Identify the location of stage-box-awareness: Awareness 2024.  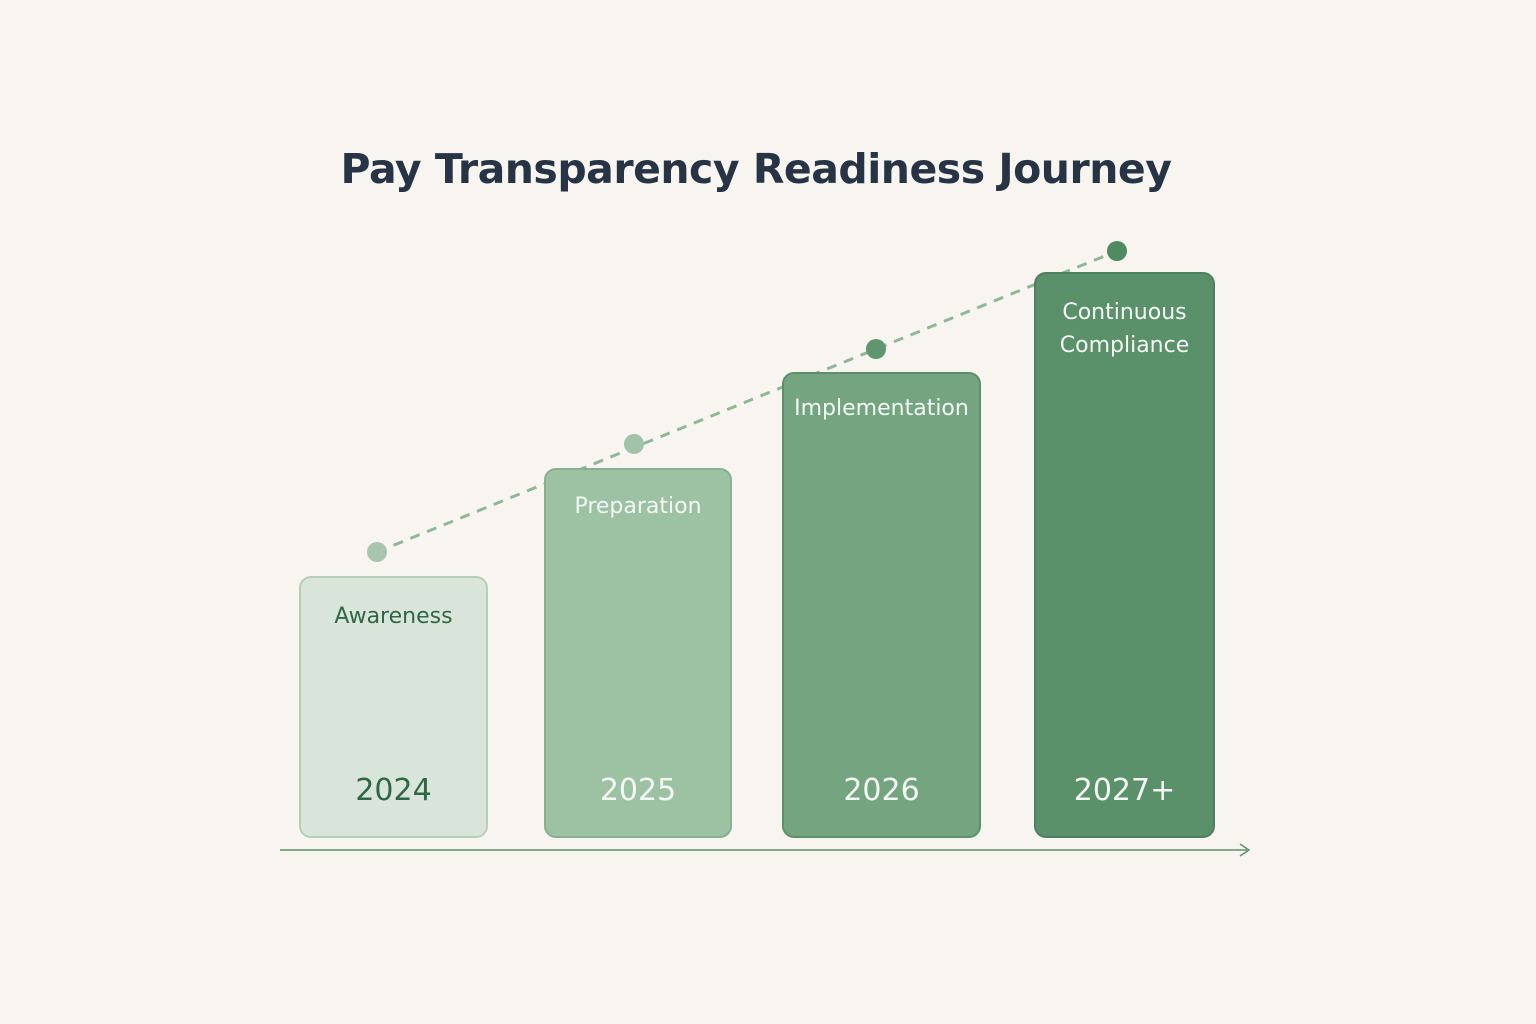
(393, 707).